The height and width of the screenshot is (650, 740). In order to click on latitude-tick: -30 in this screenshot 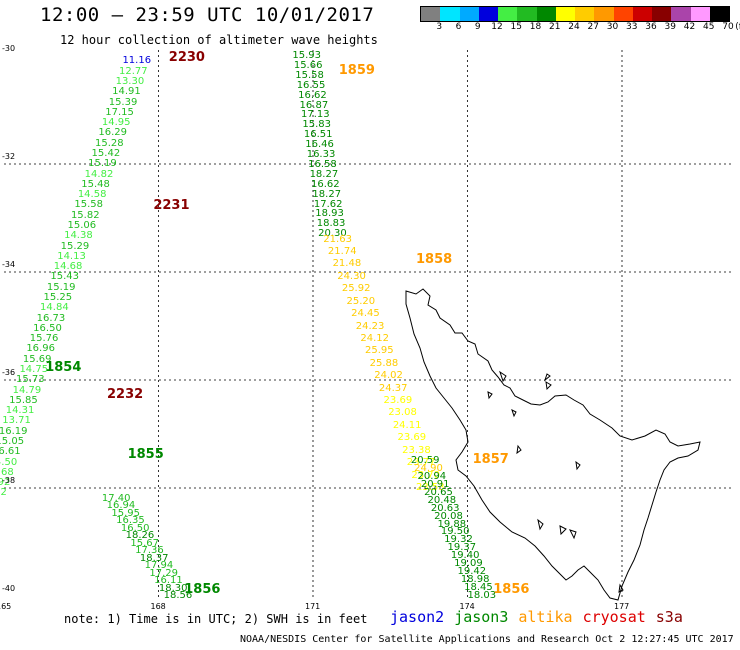, I will do `click(9, 48)`.